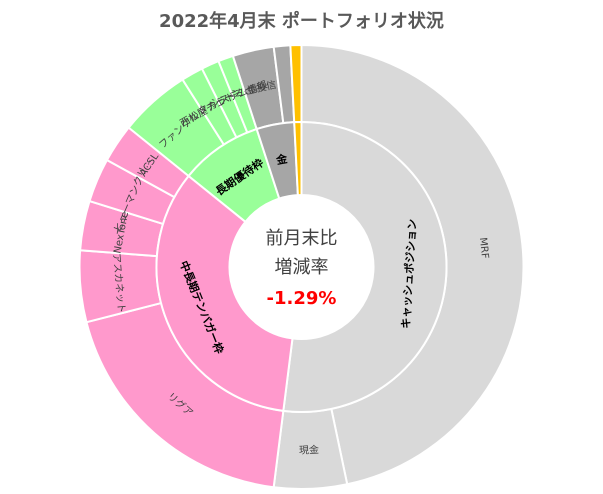  I want to click on outer-label-1: 現金, so click(309, 450).